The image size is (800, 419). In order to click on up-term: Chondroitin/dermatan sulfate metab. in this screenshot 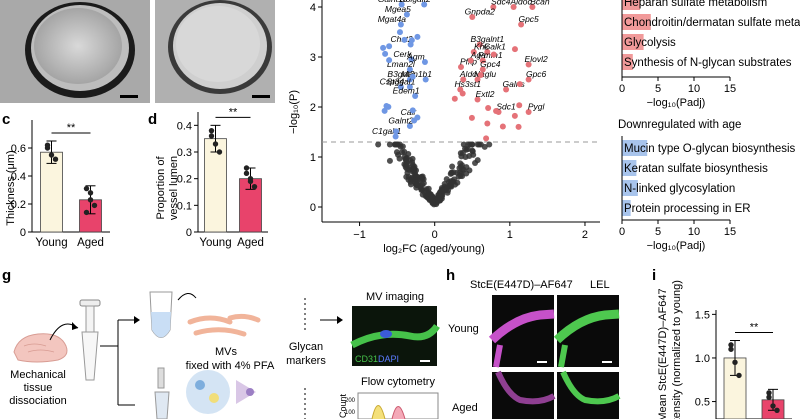, I will do `click(712, 23)`.